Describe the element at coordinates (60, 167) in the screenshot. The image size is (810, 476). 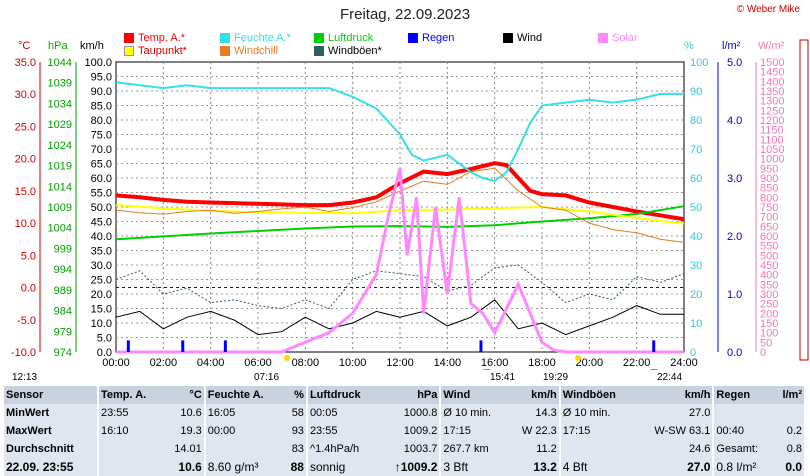
I see `pressure-tick-label: 1019` at that location.